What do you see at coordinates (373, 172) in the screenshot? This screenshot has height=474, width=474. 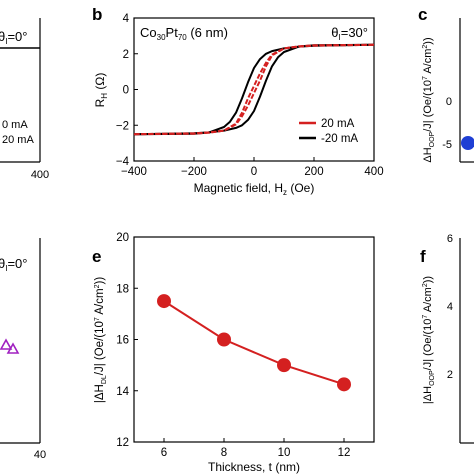 I see `x-tick-label: 400` at bounding box center [373, 172].